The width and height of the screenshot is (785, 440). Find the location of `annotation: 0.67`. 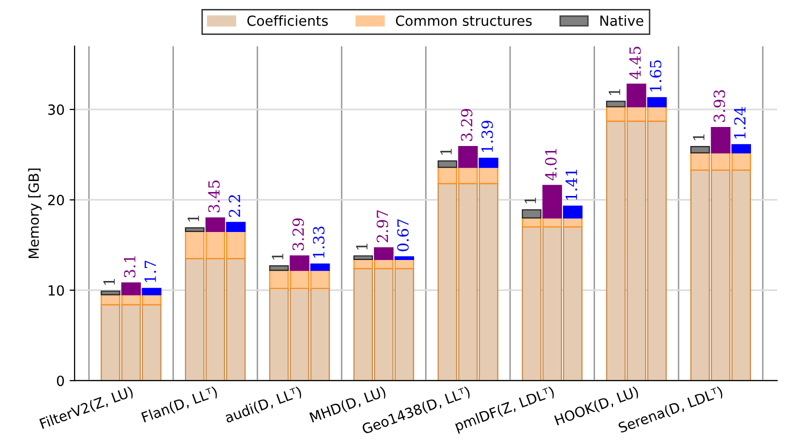

annotation: 0.67 is located at coordinates (403, 235).